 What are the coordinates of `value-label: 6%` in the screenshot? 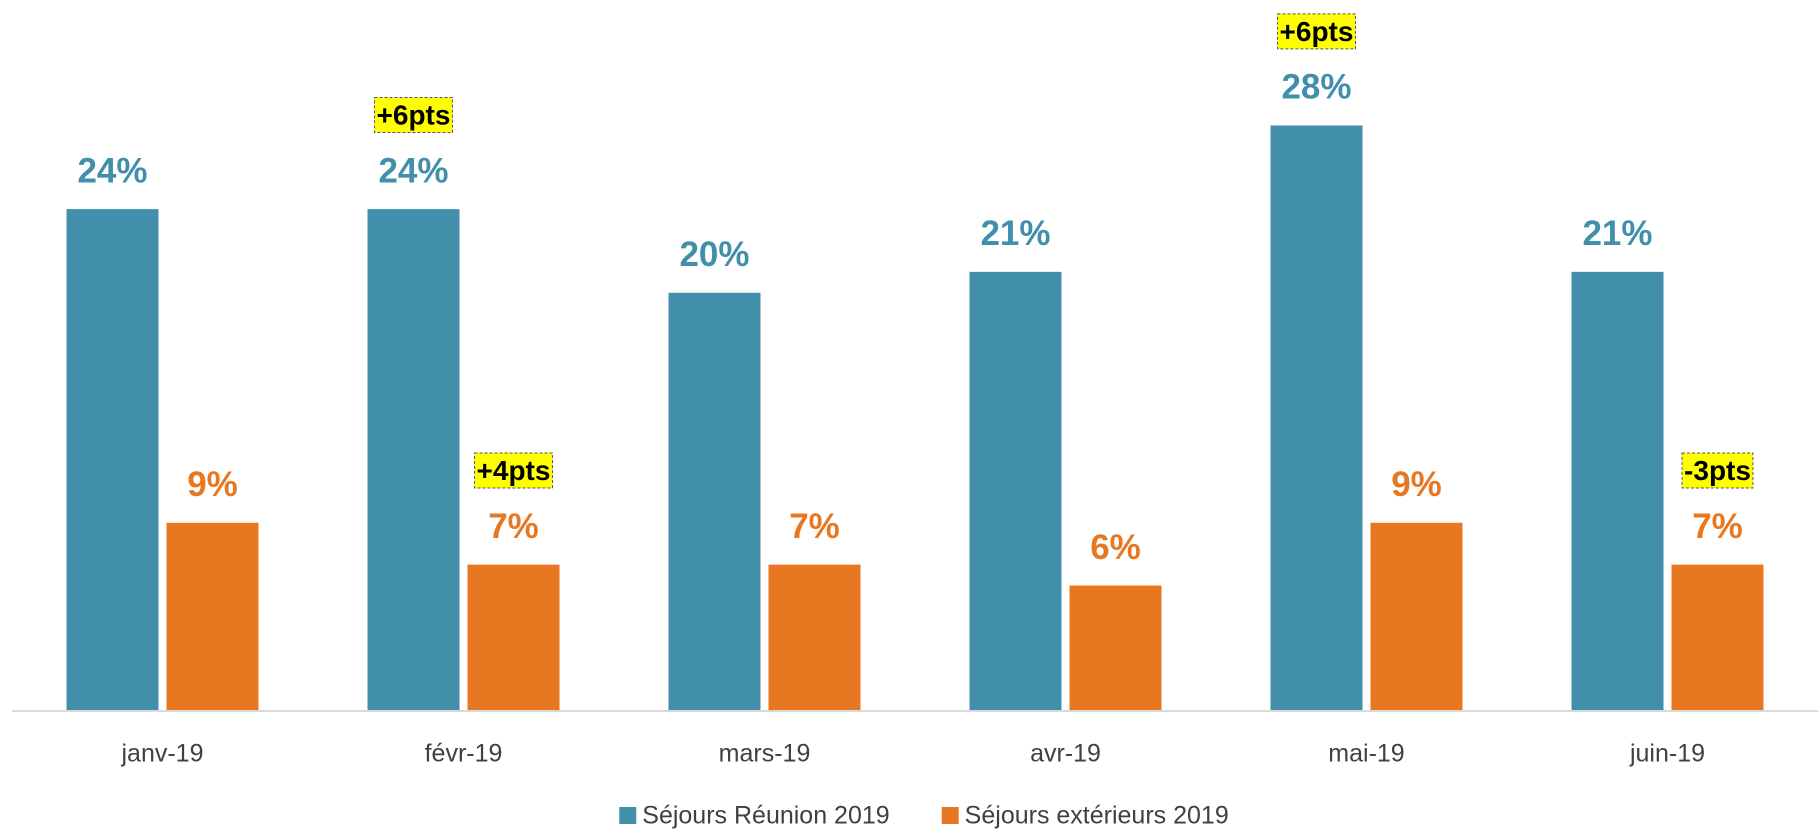 It's located at (1115, 547).